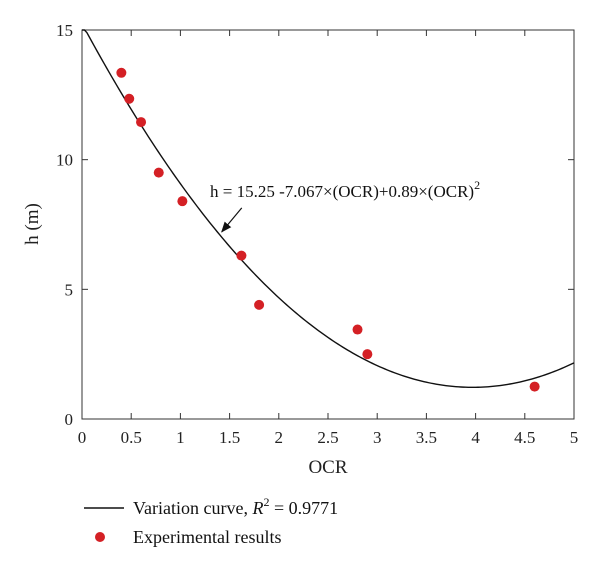 The height and width of the screenshot is (569, 600). What do you see at coordinates (64, 160) in the screenshot?
I see `y-tick-label: 10` at bounding box center [64, 160].